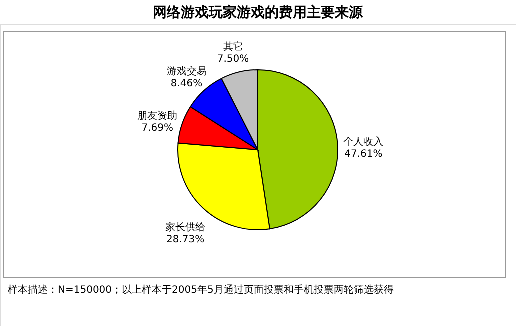 Image resolution: width=516 pixels, height=326 pixels. I want to click on slice-label: 个人收入, so click(364, 142).